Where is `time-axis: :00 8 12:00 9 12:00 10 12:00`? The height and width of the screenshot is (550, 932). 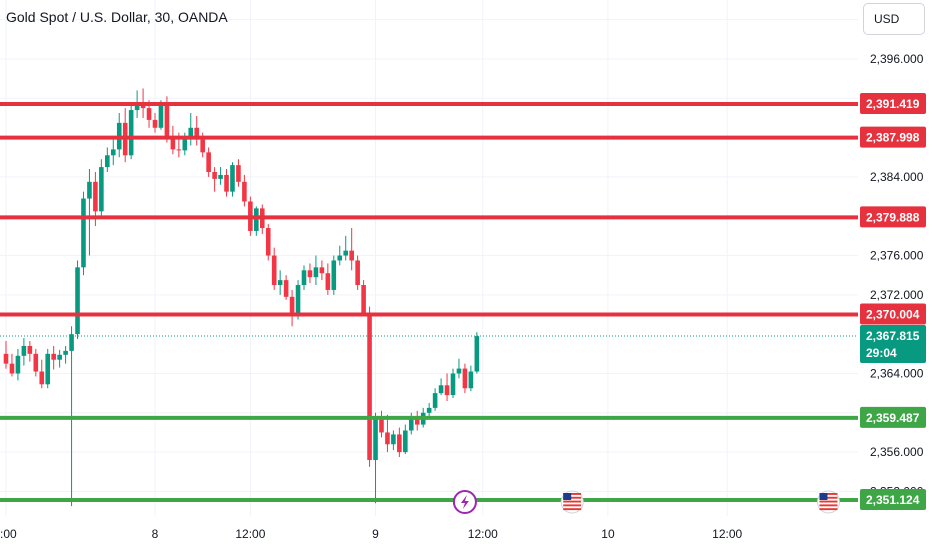
time-axis: :00 8 12:00 9 12:00 10 12:00 is located at coordinates (466, 533).